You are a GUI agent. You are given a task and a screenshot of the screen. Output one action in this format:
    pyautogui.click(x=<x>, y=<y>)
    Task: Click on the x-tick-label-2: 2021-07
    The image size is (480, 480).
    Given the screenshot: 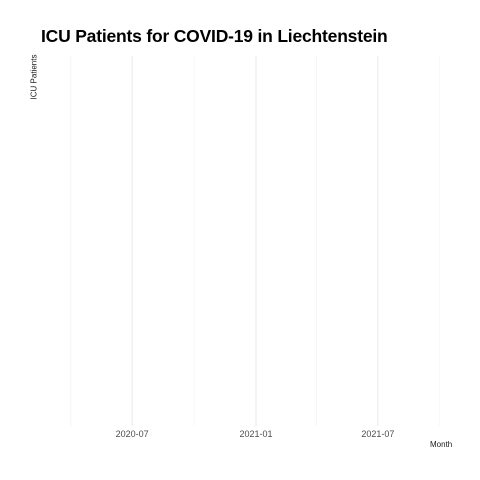 What is the action you would take?
    pyautogui.click(x=377, y=434)
    